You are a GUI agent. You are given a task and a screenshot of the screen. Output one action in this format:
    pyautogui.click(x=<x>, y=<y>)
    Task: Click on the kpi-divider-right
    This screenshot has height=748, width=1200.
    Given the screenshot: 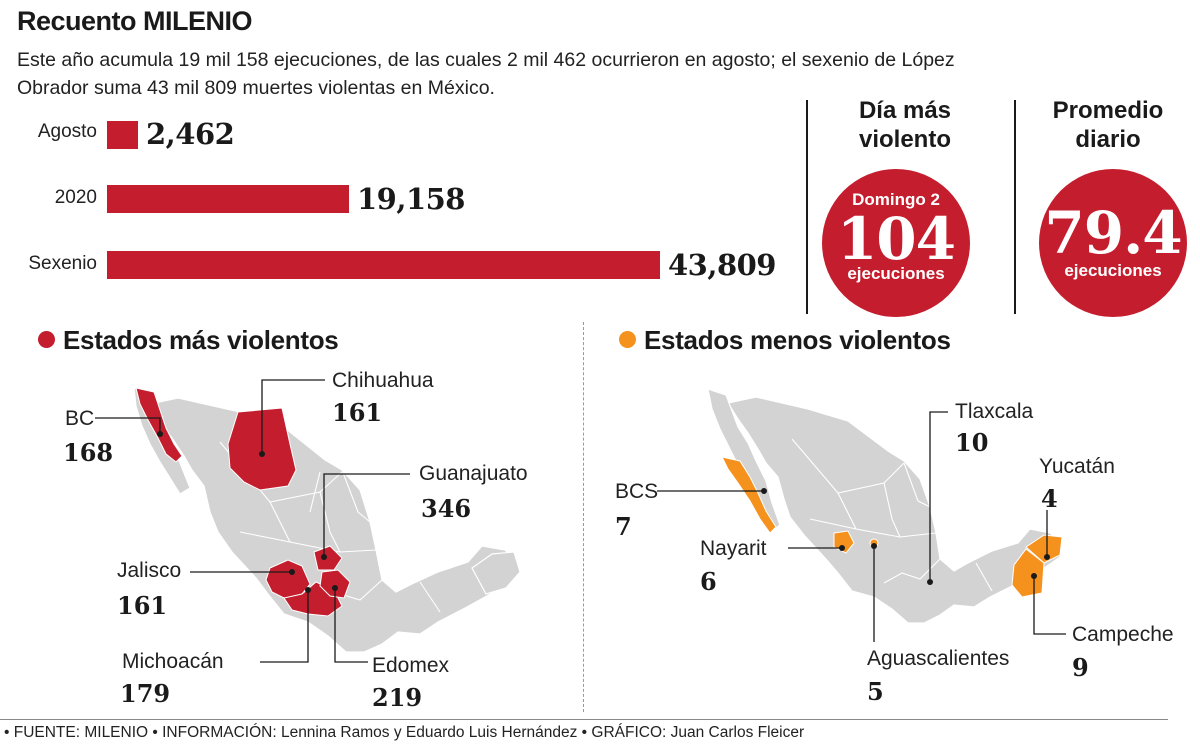 What is the action you would take?
    pyautogui.click(x=1015, y=207)
    